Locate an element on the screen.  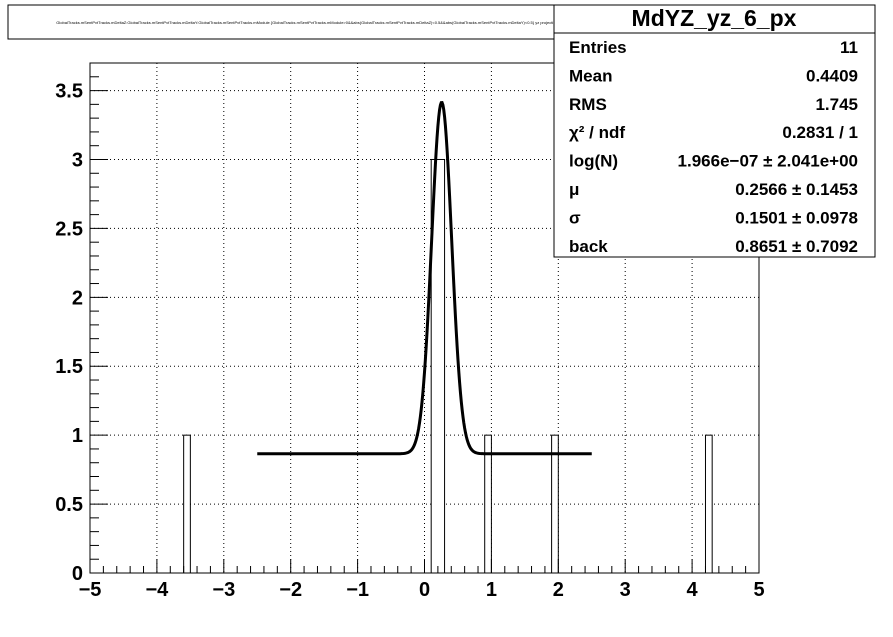
y-tick-label: 3.5 is located at coordinates (69, 92).